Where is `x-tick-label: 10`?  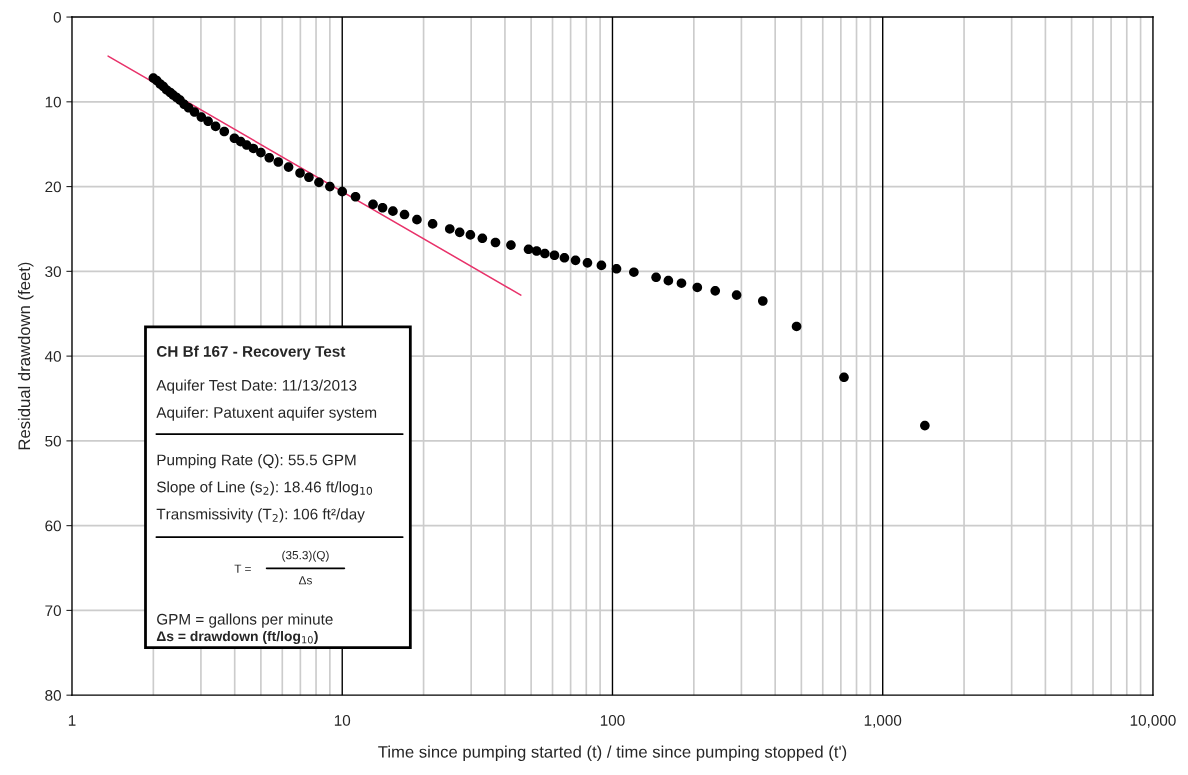 x-tick-label: 10 is located at coordinates (342, 720).